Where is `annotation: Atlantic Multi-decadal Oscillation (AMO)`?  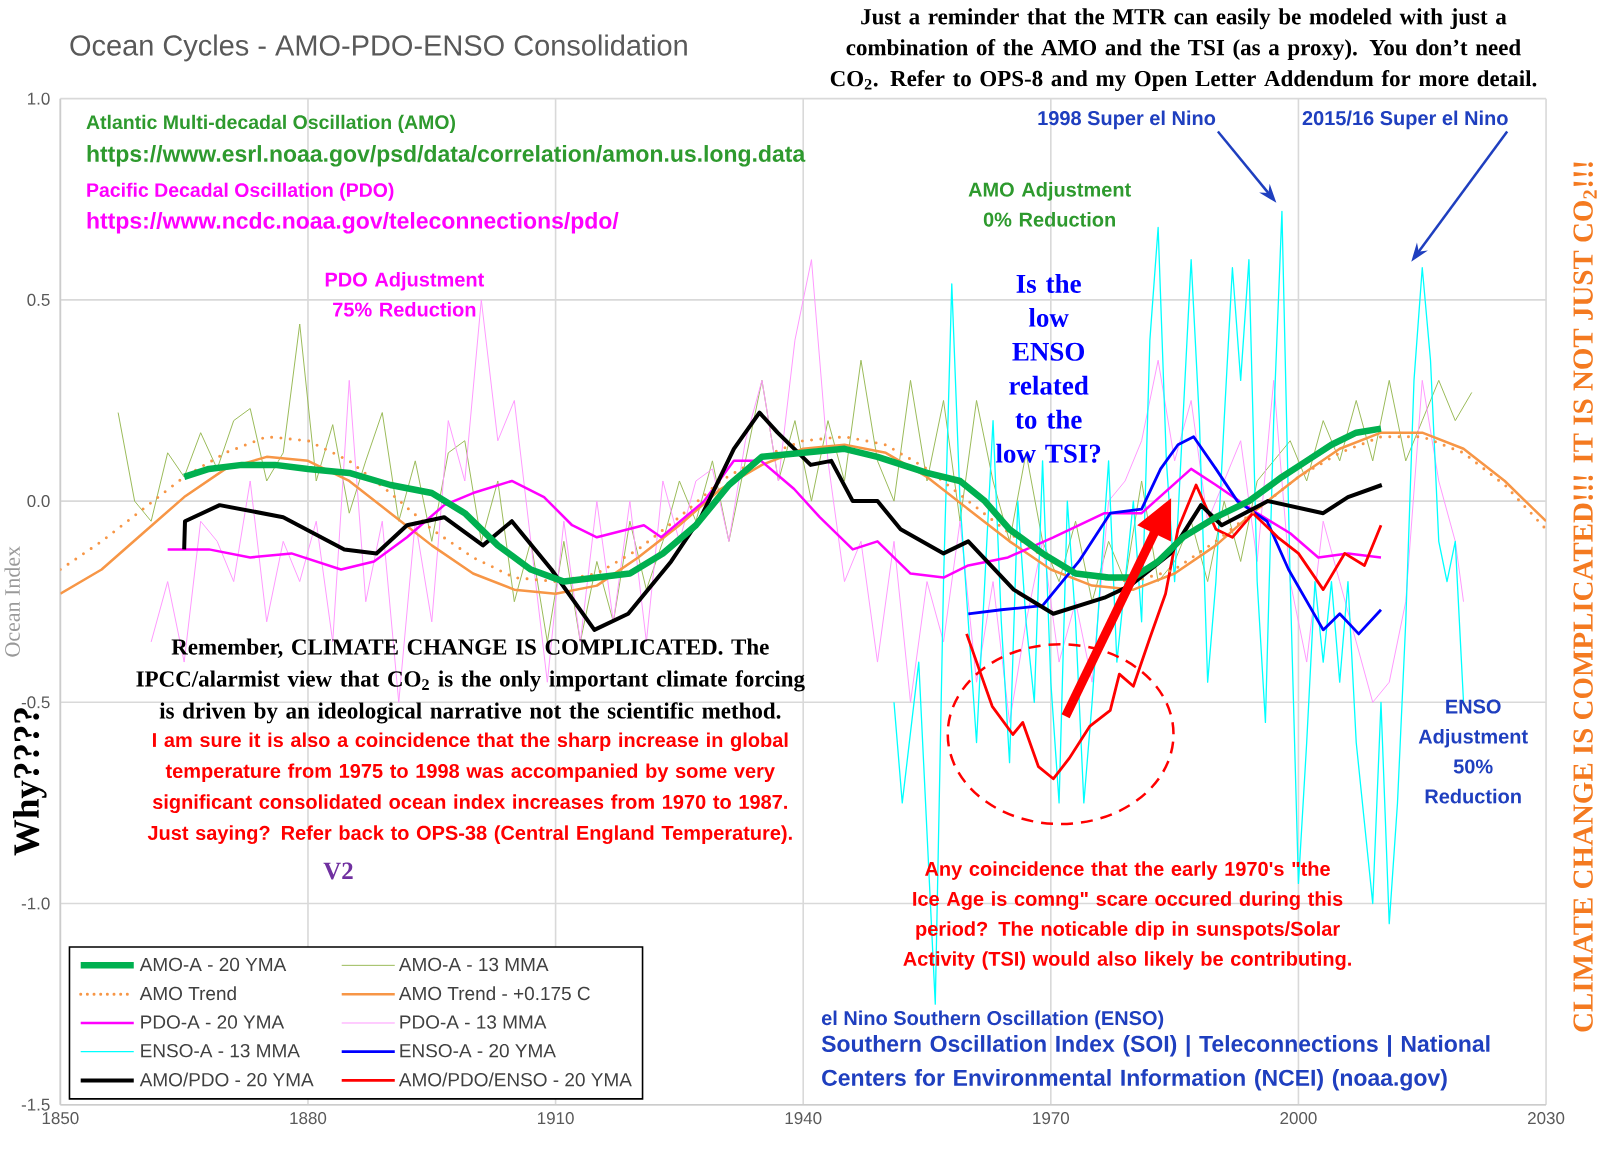 annotation: Atlantic Multi-decadal Oscillation (AMO) is located at coordinates (271, 124).